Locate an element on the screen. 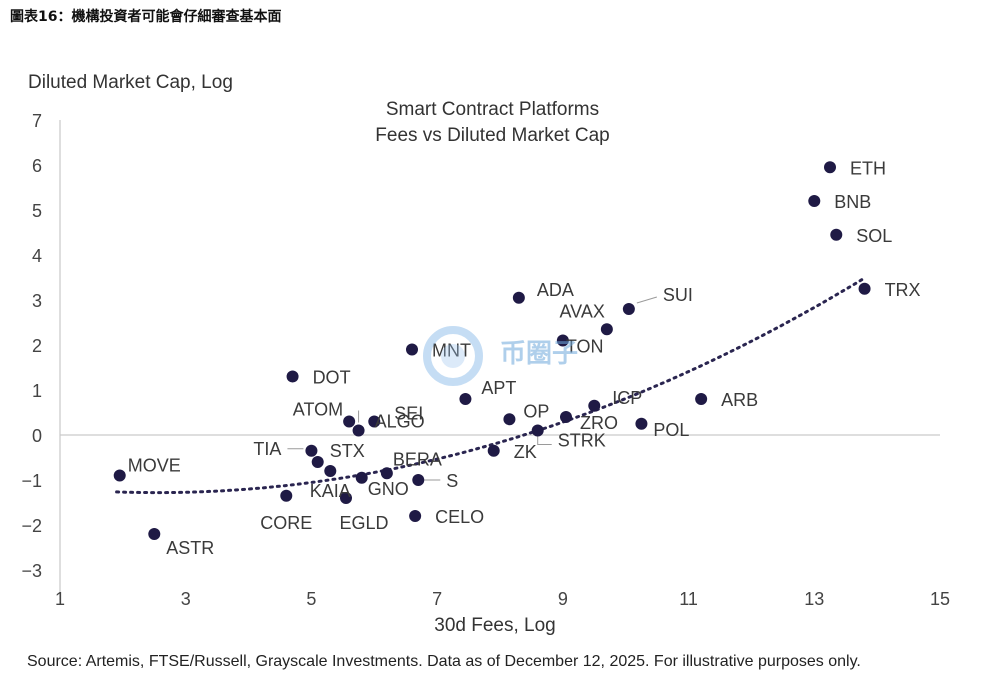 The width and height of the screenshot is (989, 695). point-label-arb: ARB is located at coordinates (739, 400).